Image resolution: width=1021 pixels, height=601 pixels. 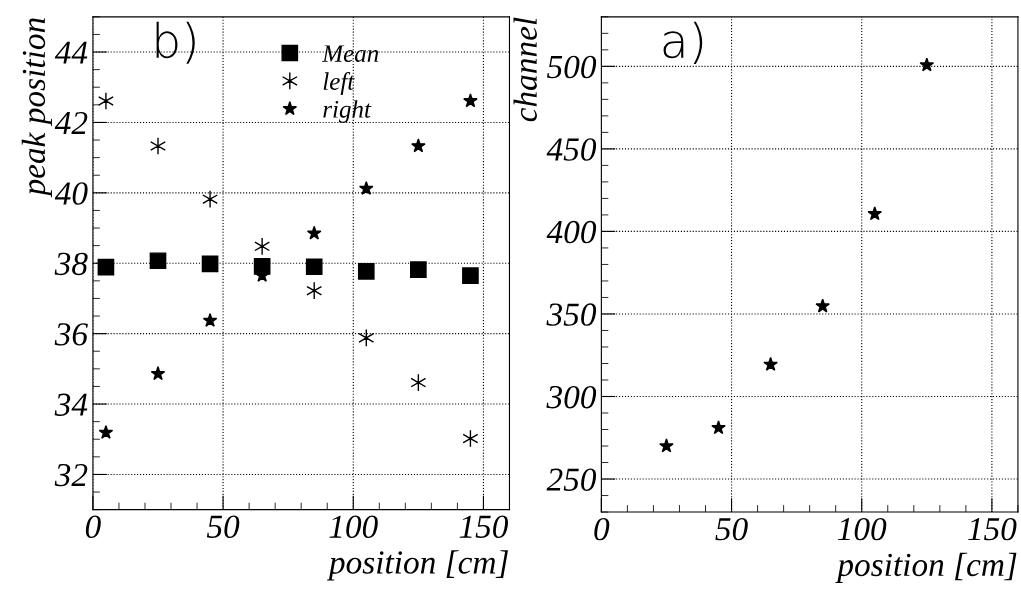 What do you see at coordinates (71, 264) in the screenshot?
I see `y-tick-label: 38` at bounding box center [71, 264].